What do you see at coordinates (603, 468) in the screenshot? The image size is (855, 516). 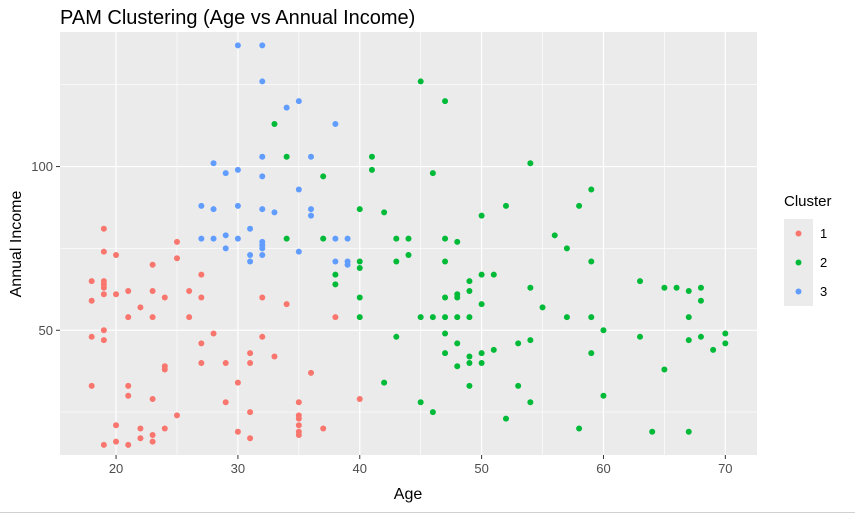 I see `x-tick-label: 60` at bounding box center [603, 468].